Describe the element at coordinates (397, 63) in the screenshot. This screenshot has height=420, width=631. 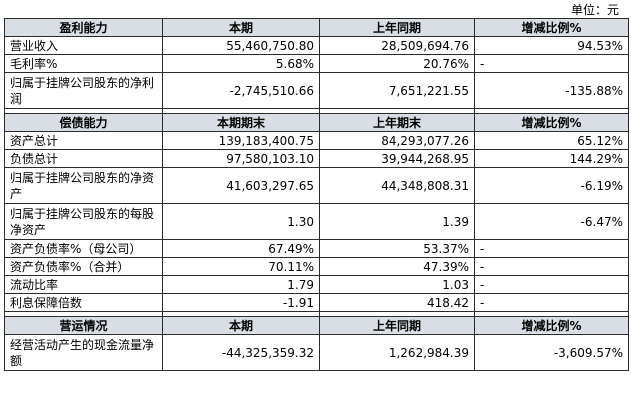
I see `prior-value: 20.76%` at that location.